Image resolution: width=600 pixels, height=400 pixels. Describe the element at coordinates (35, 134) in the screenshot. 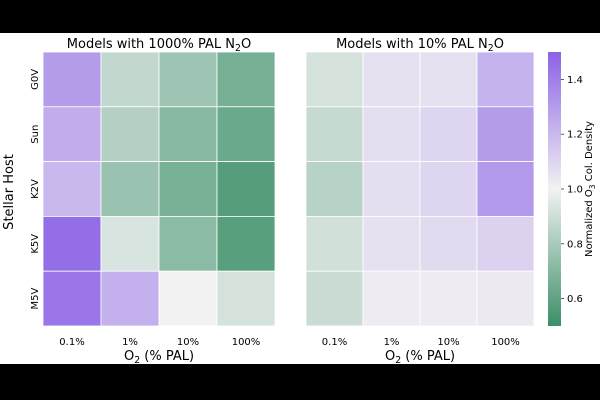

I see `y-tick-label: Sun` at that location.